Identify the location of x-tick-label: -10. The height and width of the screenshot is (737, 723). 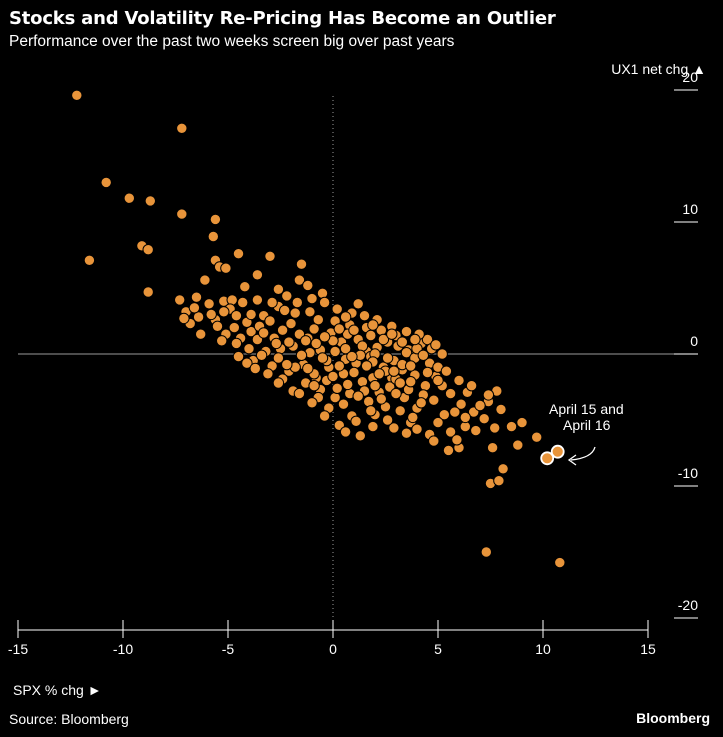
(123, 649).